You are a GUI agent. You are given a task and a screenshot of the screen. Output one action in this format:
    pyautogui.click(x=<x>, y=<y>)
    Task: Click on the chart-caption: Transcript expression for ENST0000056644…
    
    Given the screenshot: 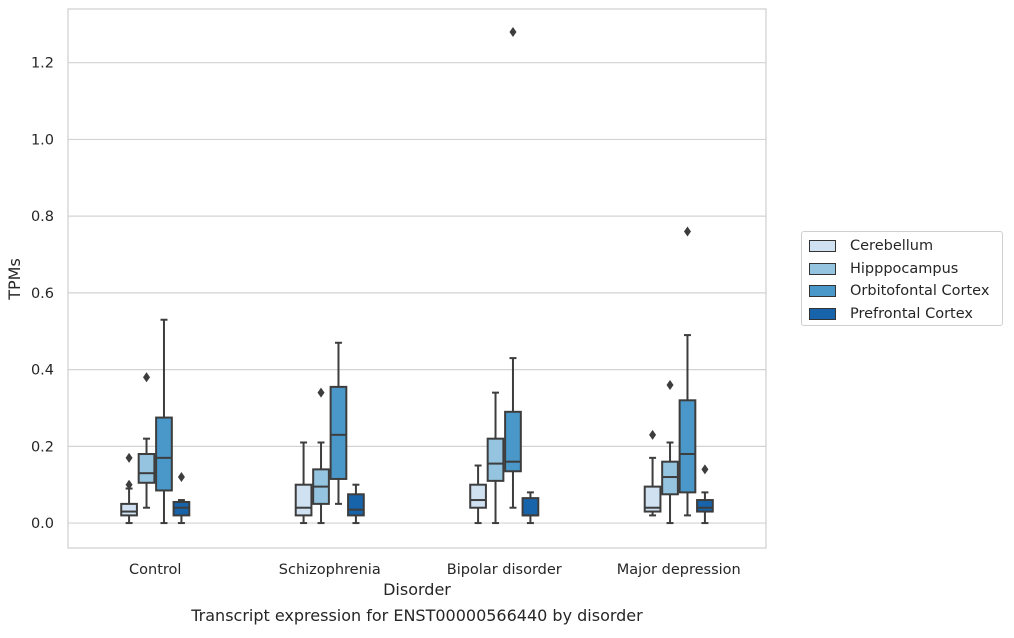 What is the action you would take?
    pyautogui.click(x=417, y=615)
    